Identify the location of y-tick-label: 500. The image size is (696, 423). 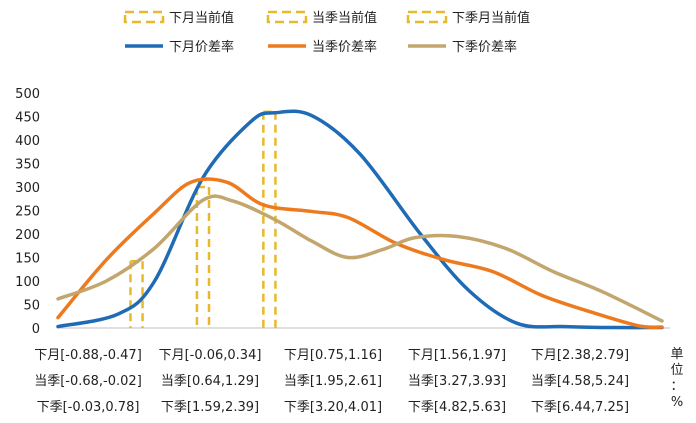
(27, 94).